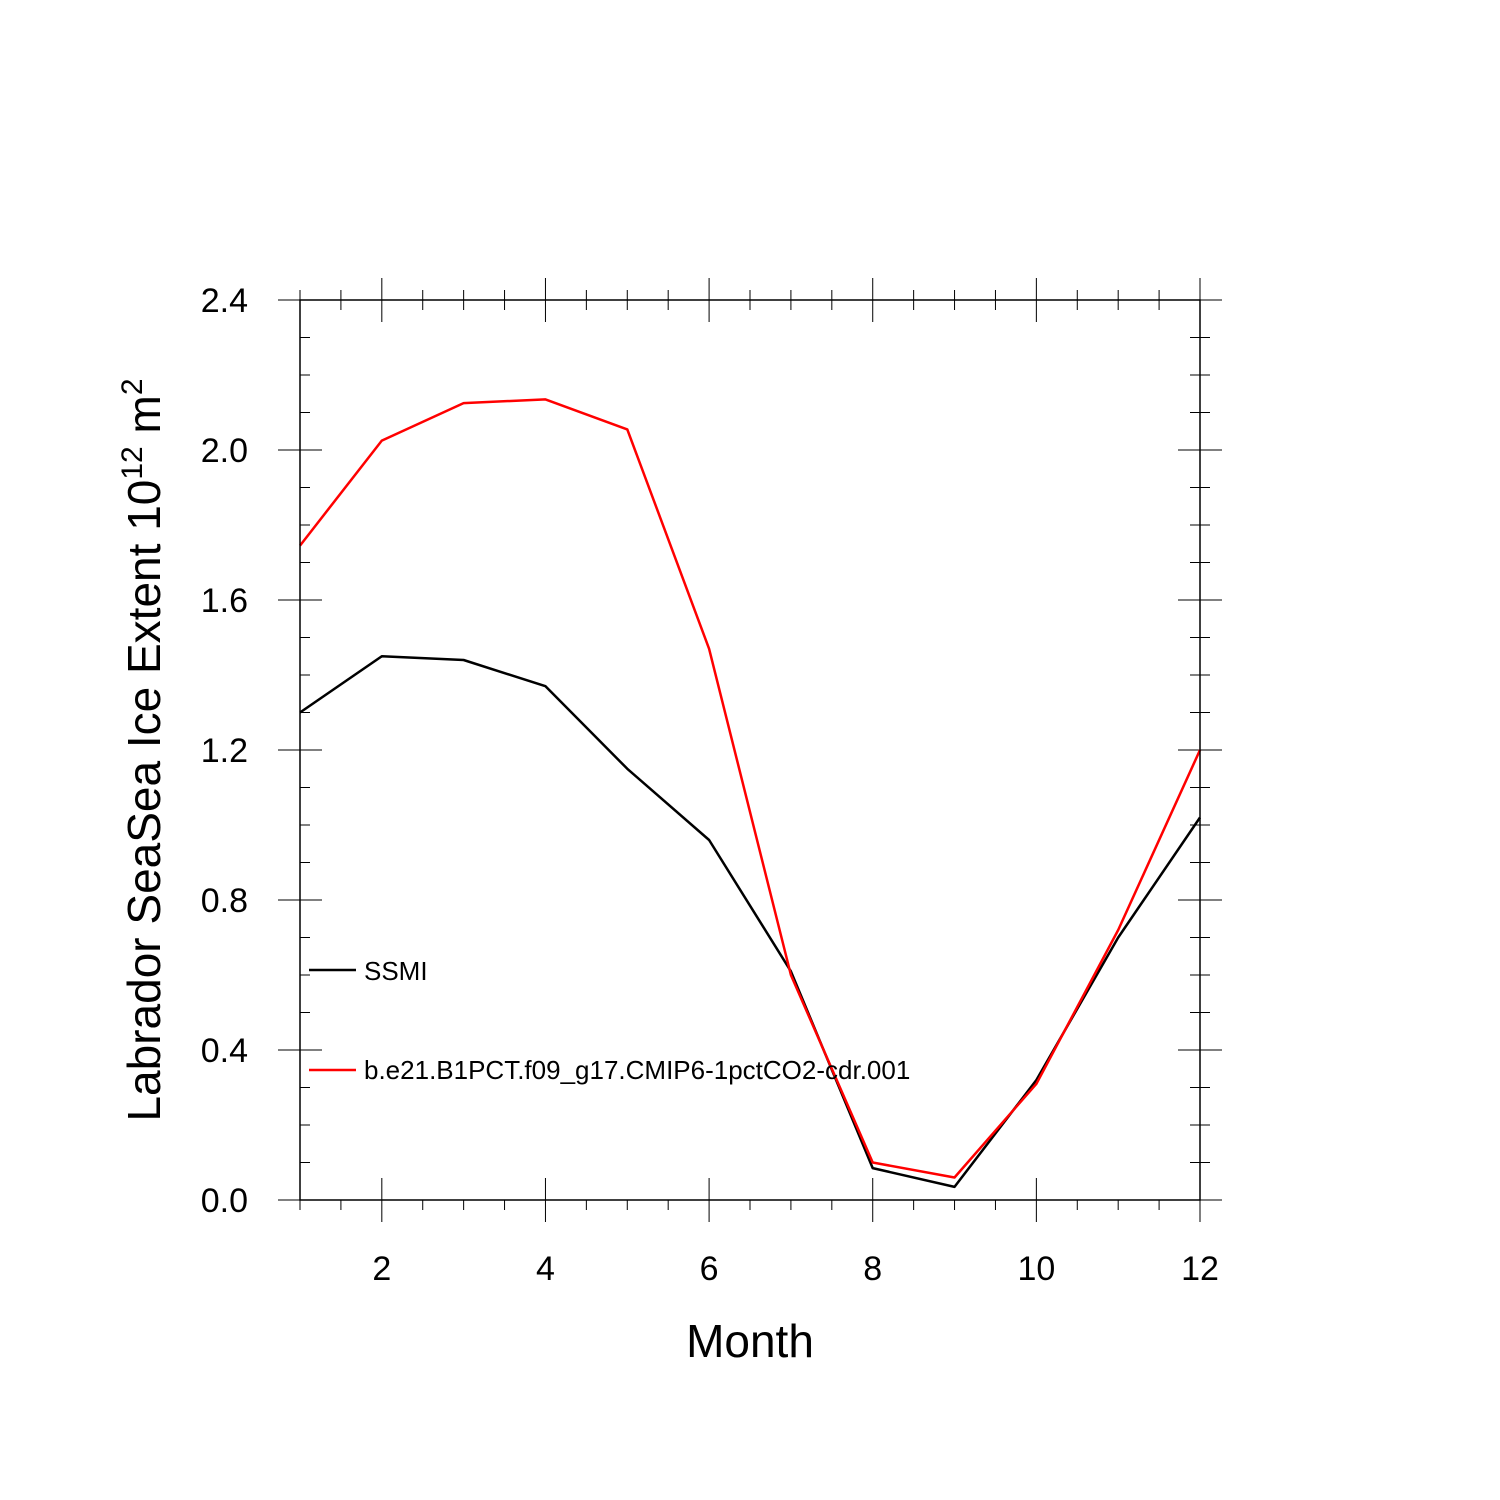  What do you see at coordinates (224, 1201) in the screenshot?
I see `y-tick-label: 0.0` at bounding box center [224, 1201].